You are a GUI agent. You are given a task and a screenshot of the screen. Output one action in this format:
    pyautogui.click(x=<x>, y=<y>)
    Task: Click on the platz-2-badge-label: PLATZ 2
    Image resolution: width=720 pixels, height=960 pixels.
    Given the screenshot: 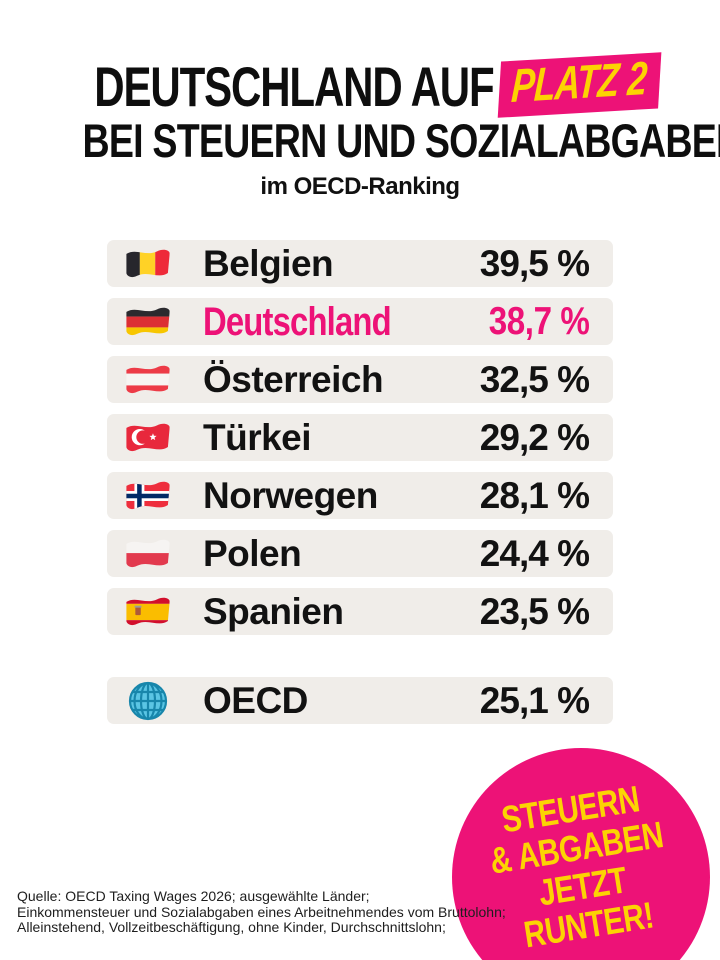 What is the action you would take?
    pyautogui.click(x=579, y=81)
    